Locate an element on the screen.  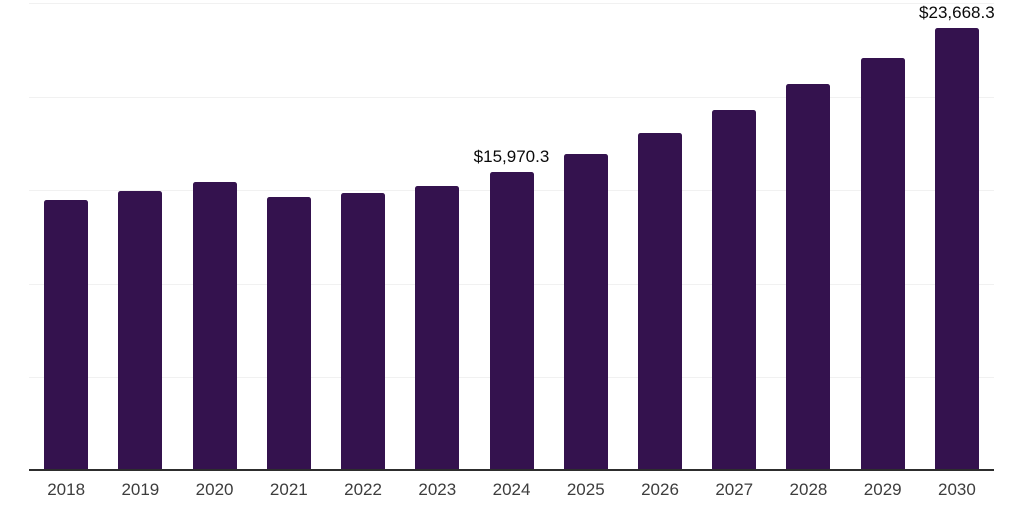
bar-2023 is located at coordinates (437, 328).